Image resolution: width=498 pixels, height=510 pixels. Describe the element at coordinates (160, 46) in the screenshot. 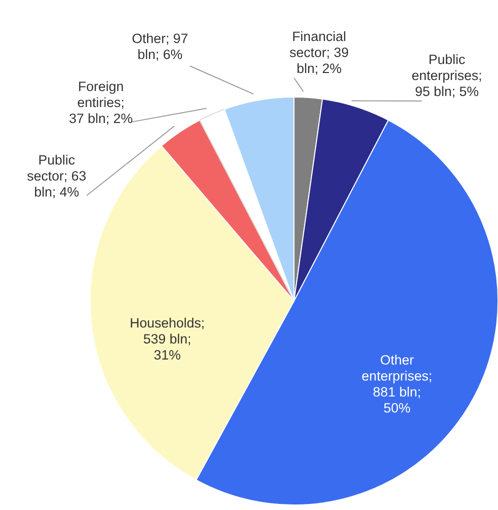

I see `slice-label: Other; 97 bln; 6%` at that location.